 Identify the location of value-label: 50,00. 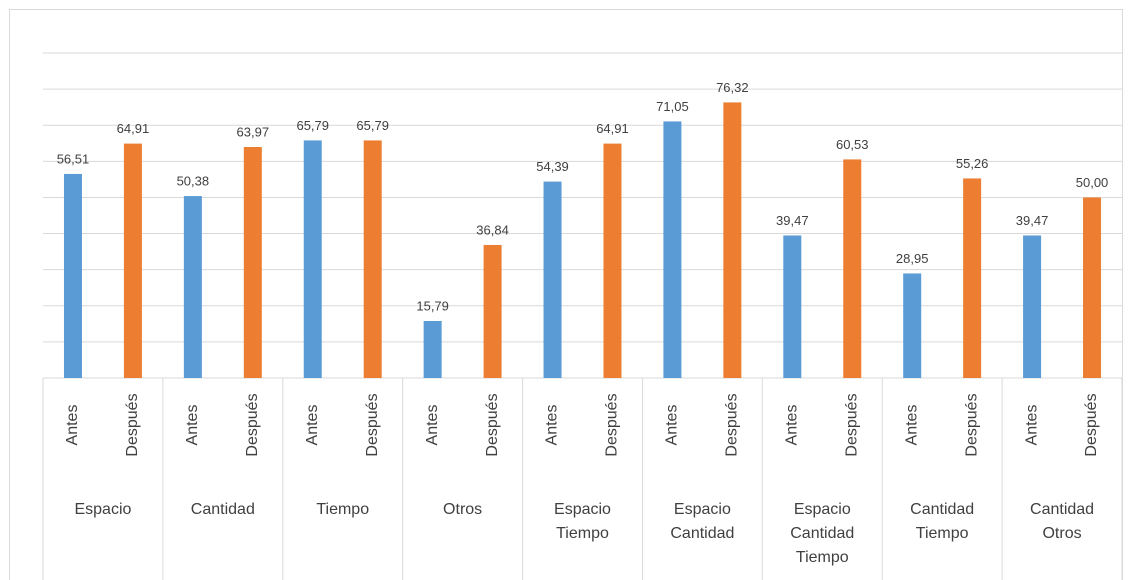
(1092, 182).